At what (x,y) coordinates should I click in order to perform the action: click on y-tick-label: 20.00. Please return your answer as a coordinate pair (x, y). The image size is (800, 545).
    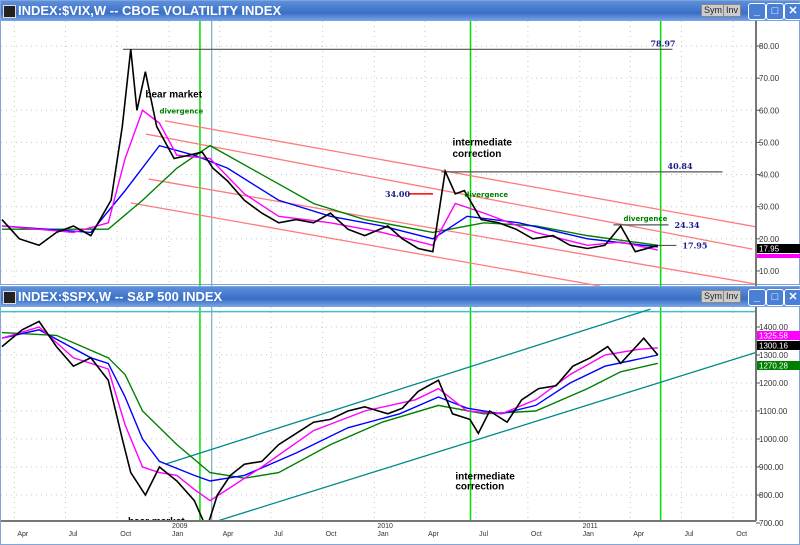
    Looking at the image, I should click on (769, 239).